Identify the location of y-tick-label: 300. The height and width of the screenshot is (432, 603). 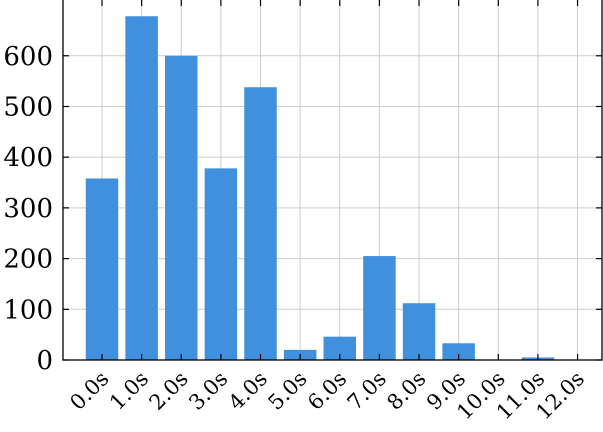
(28, 209).